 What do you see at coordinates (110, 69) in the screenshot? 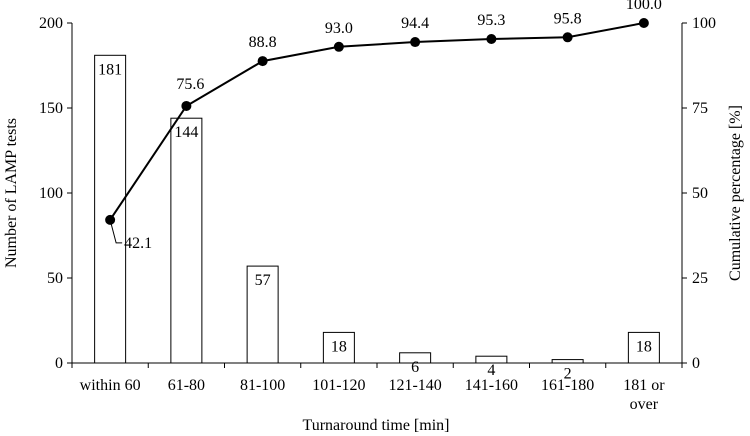
I see `bar-value-label: 181` at bounding box center [110, 69].